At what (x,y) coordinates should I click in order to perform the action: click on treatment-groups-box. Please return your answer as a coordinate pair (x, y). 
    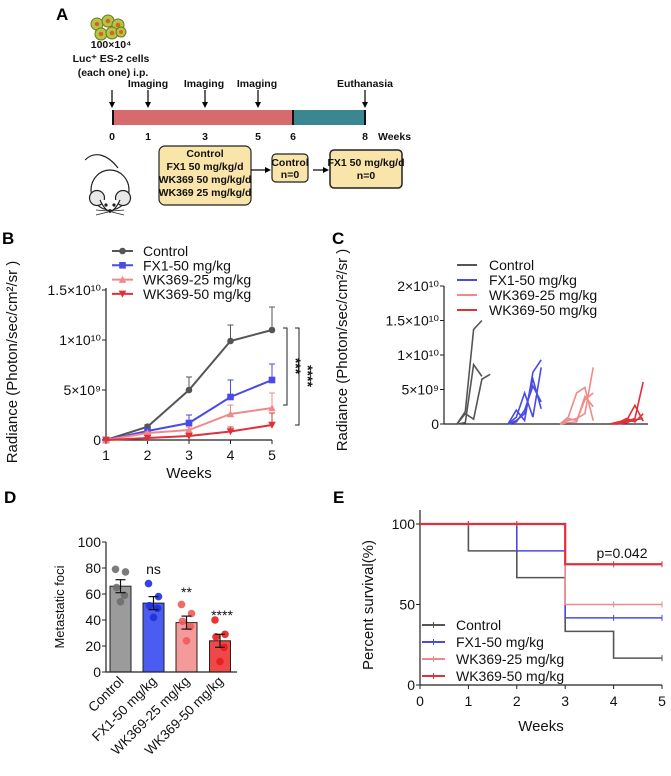
    Looking at the image, I should click on (205, 175).